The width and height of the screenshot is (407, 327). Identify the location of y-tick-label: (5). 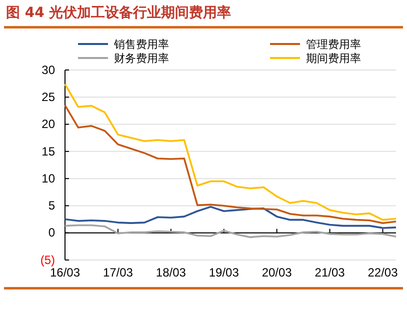
(47, 259).